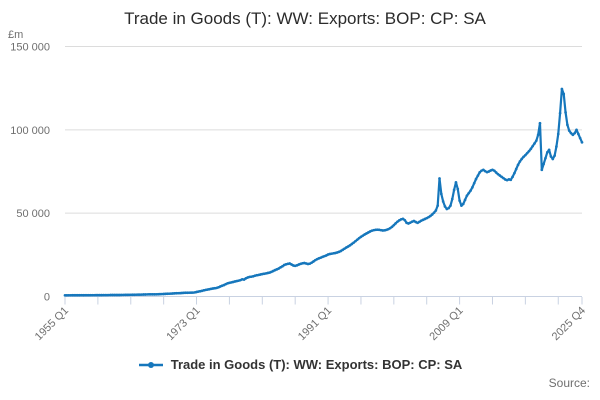 Image resolution: width=600 pixels, height=400 pixels. I want to click on x-axis-tick-label: 1955 Q1, so click(52, 324).